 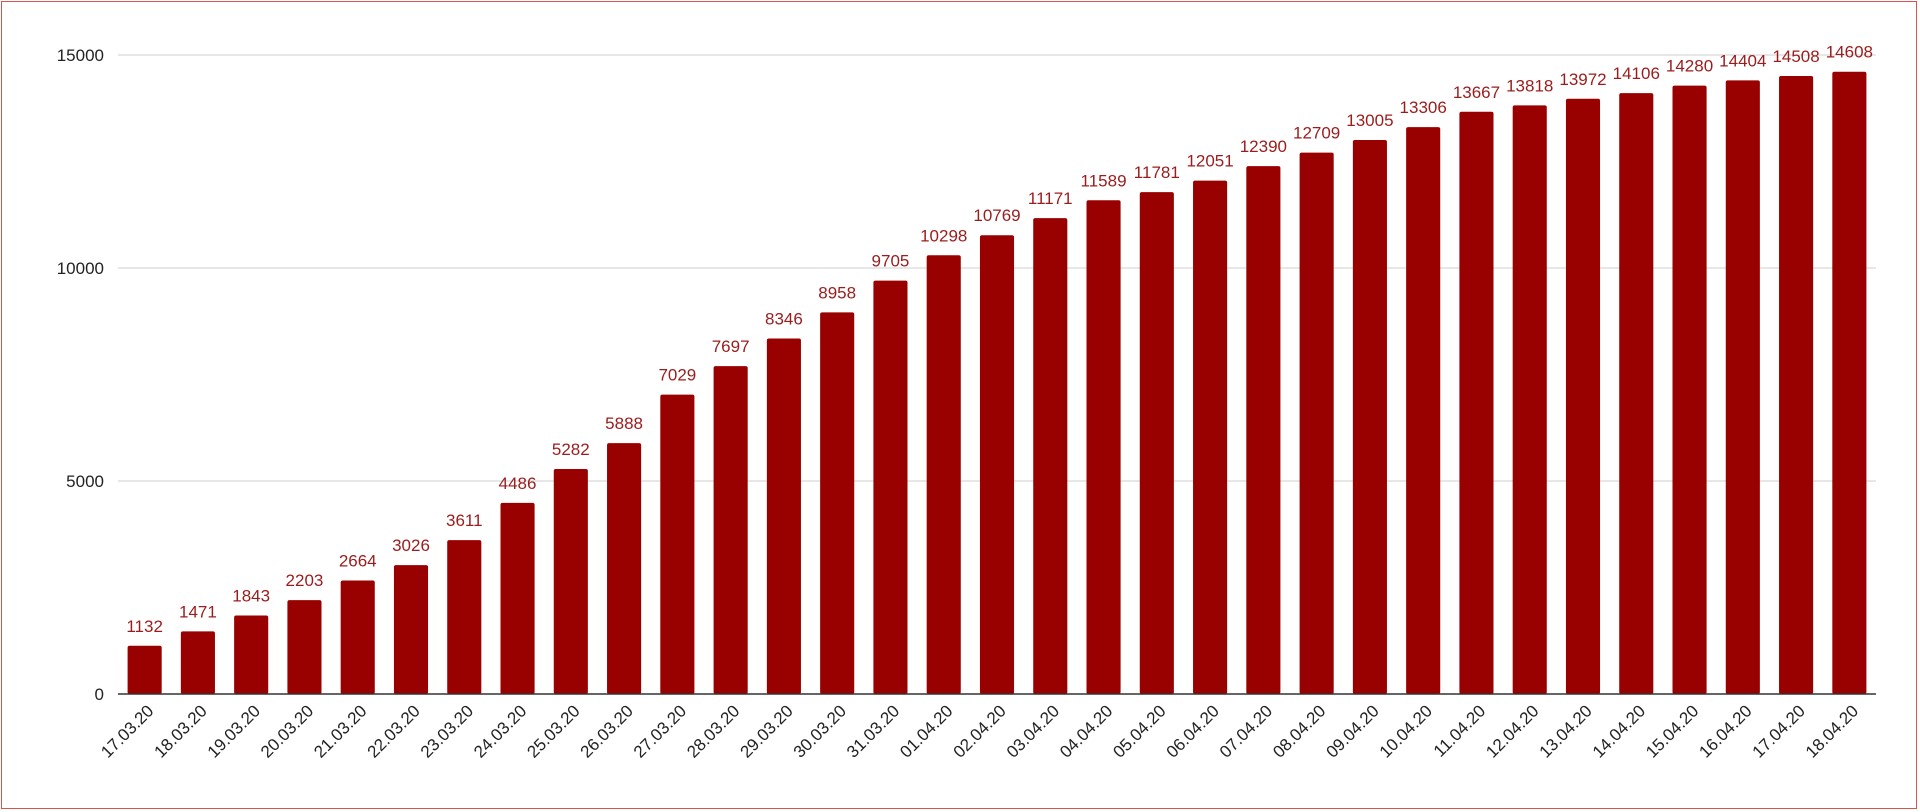 I want to click on x-tick-label: 31.03.20, so click(x=873, y=731).